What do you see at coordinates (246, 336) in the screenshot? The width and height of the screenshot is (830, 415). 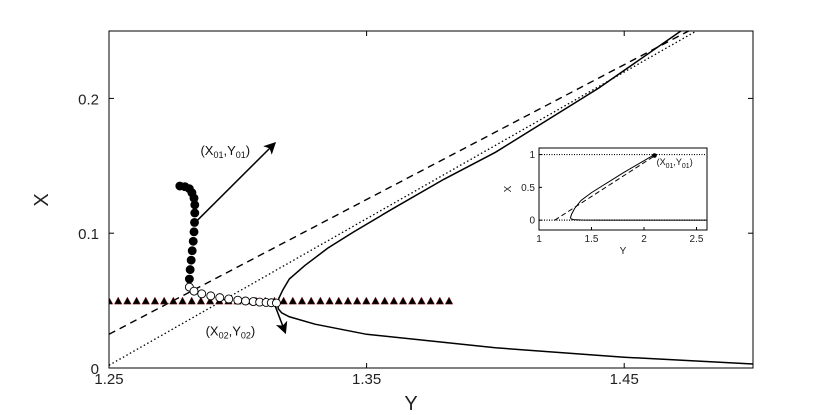 I see `point-annotation-sub2: 02` at bounding box center [246, 336].